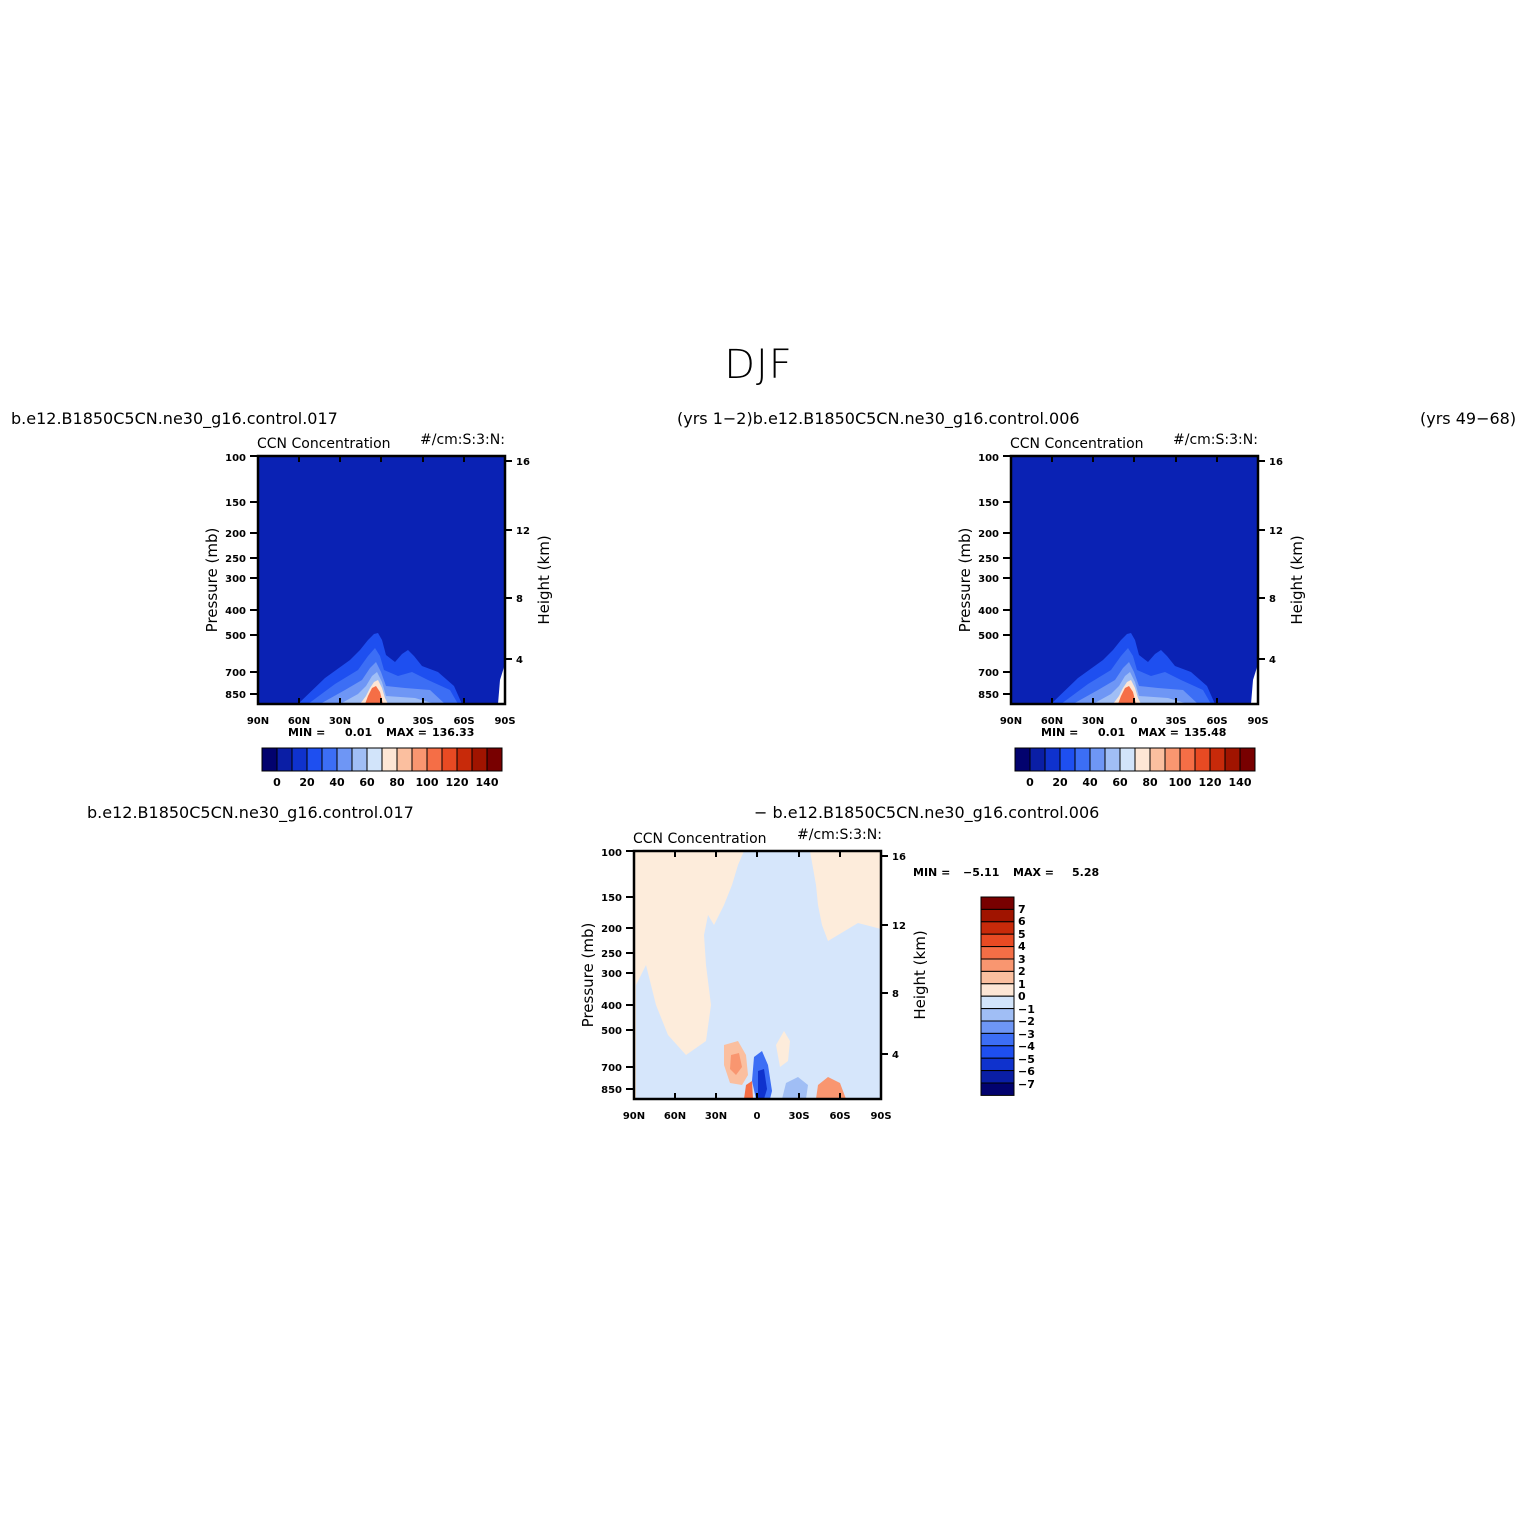  Describe the element at coordinates (1158, 732) in the screenshot. I see `panel2-max-label: MAX =` at that location.